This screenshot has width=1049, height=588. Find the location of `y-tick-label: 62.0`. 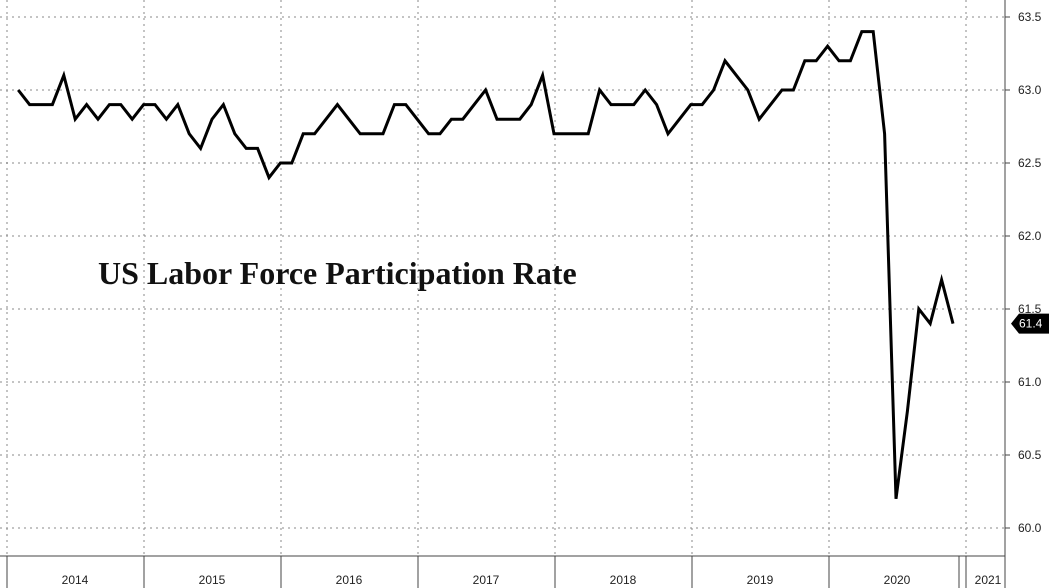

y-tick-label: 62.0 is located at coordinates (1030, 236).